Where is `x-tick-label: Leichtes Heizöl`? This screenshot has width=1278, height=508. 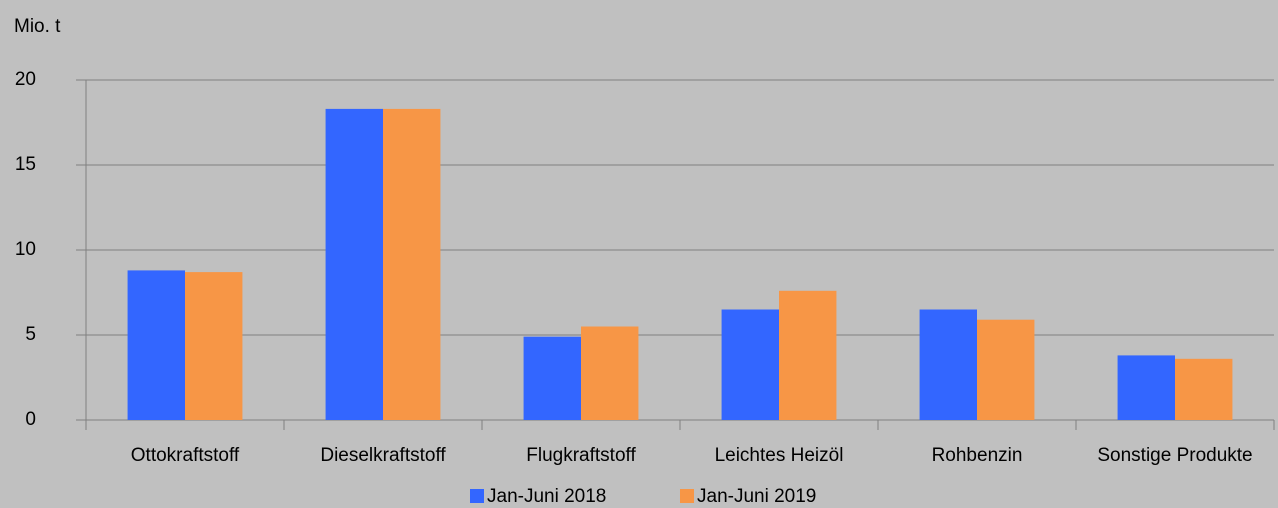
x-tick-label: Leichtes Heizöl is located at coordinates (779, 455).